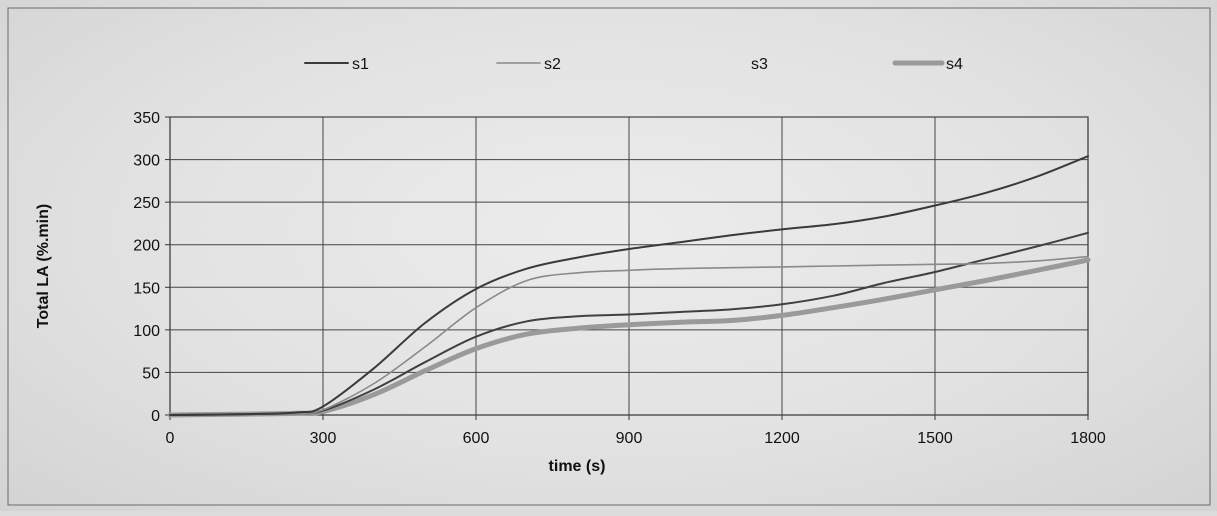 The height and width of the screenshot is (516, 1217). What do you see at coordinates (552, 64) in the screenshot?
I see `legend-label-s2: s2` at bounding box center [552, 64].